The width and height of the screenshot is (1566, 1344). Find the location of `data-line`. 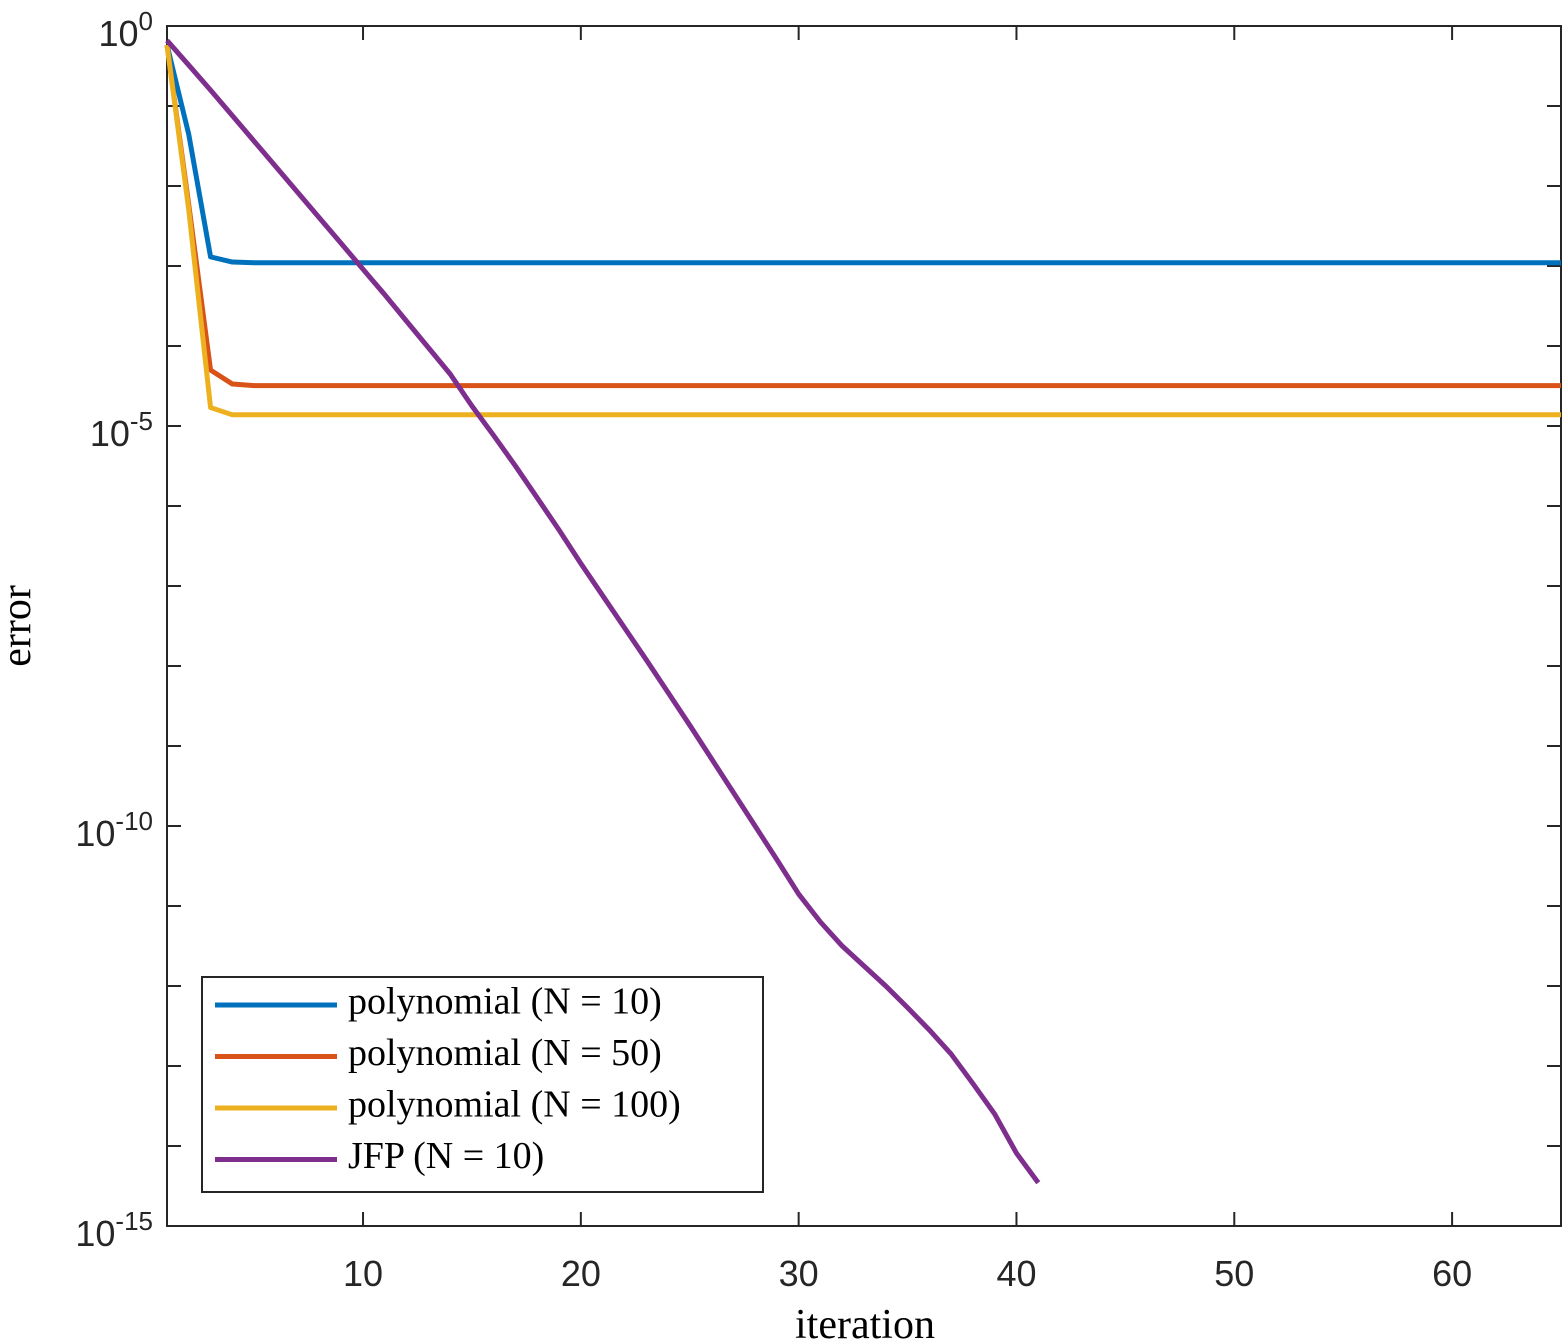

data-line is located at coordinates (862, 155).